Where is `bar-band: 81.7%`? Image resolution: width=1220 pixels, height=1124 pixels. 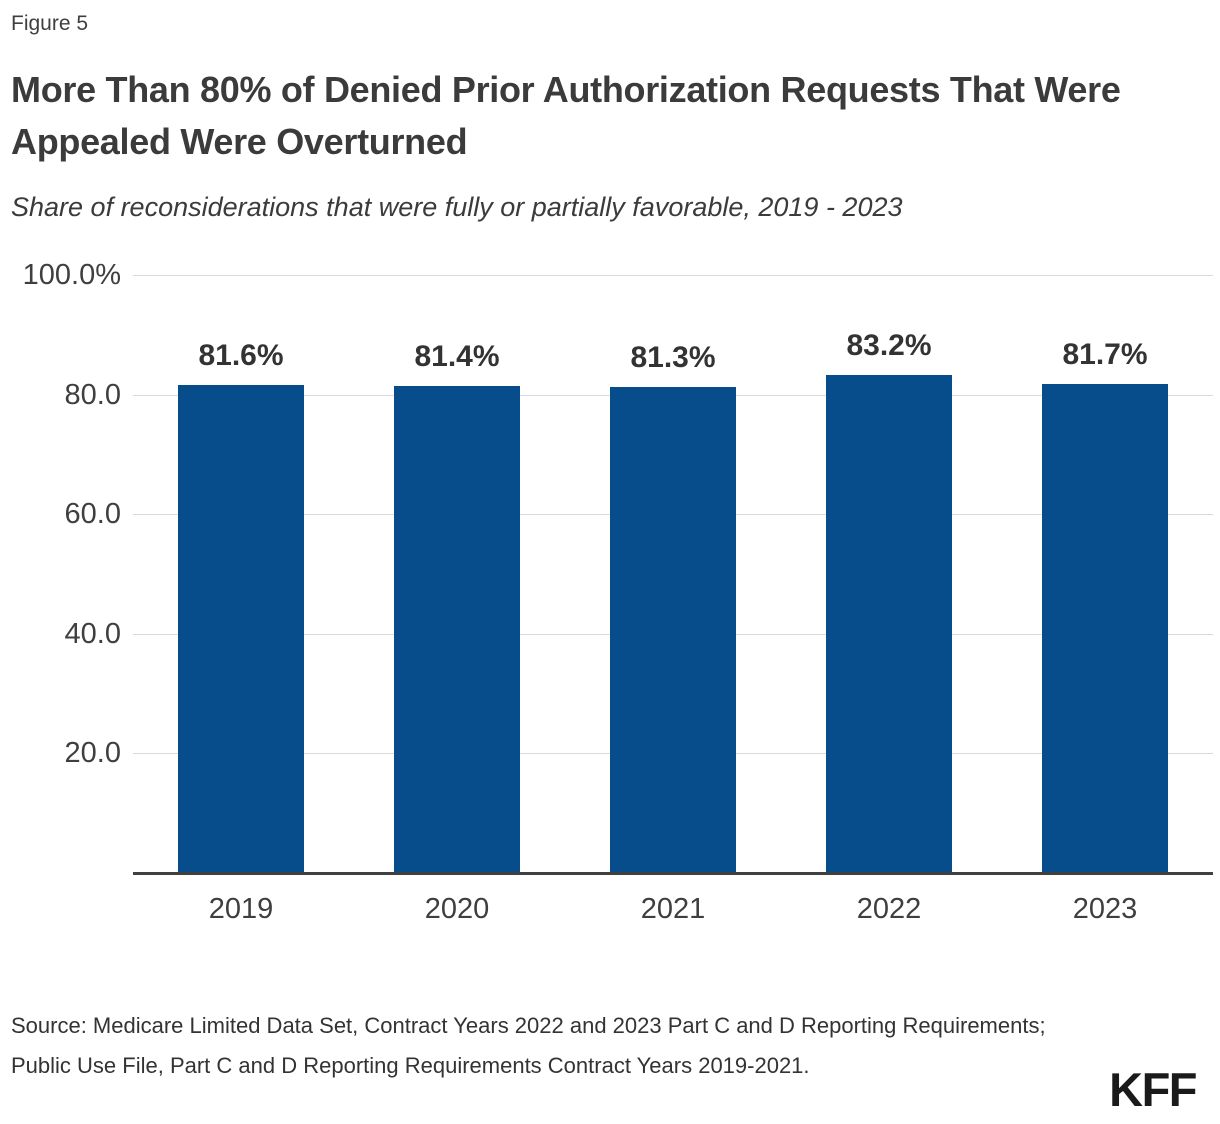 bar-band: 81.7% is located at coordinates (1105, 574).